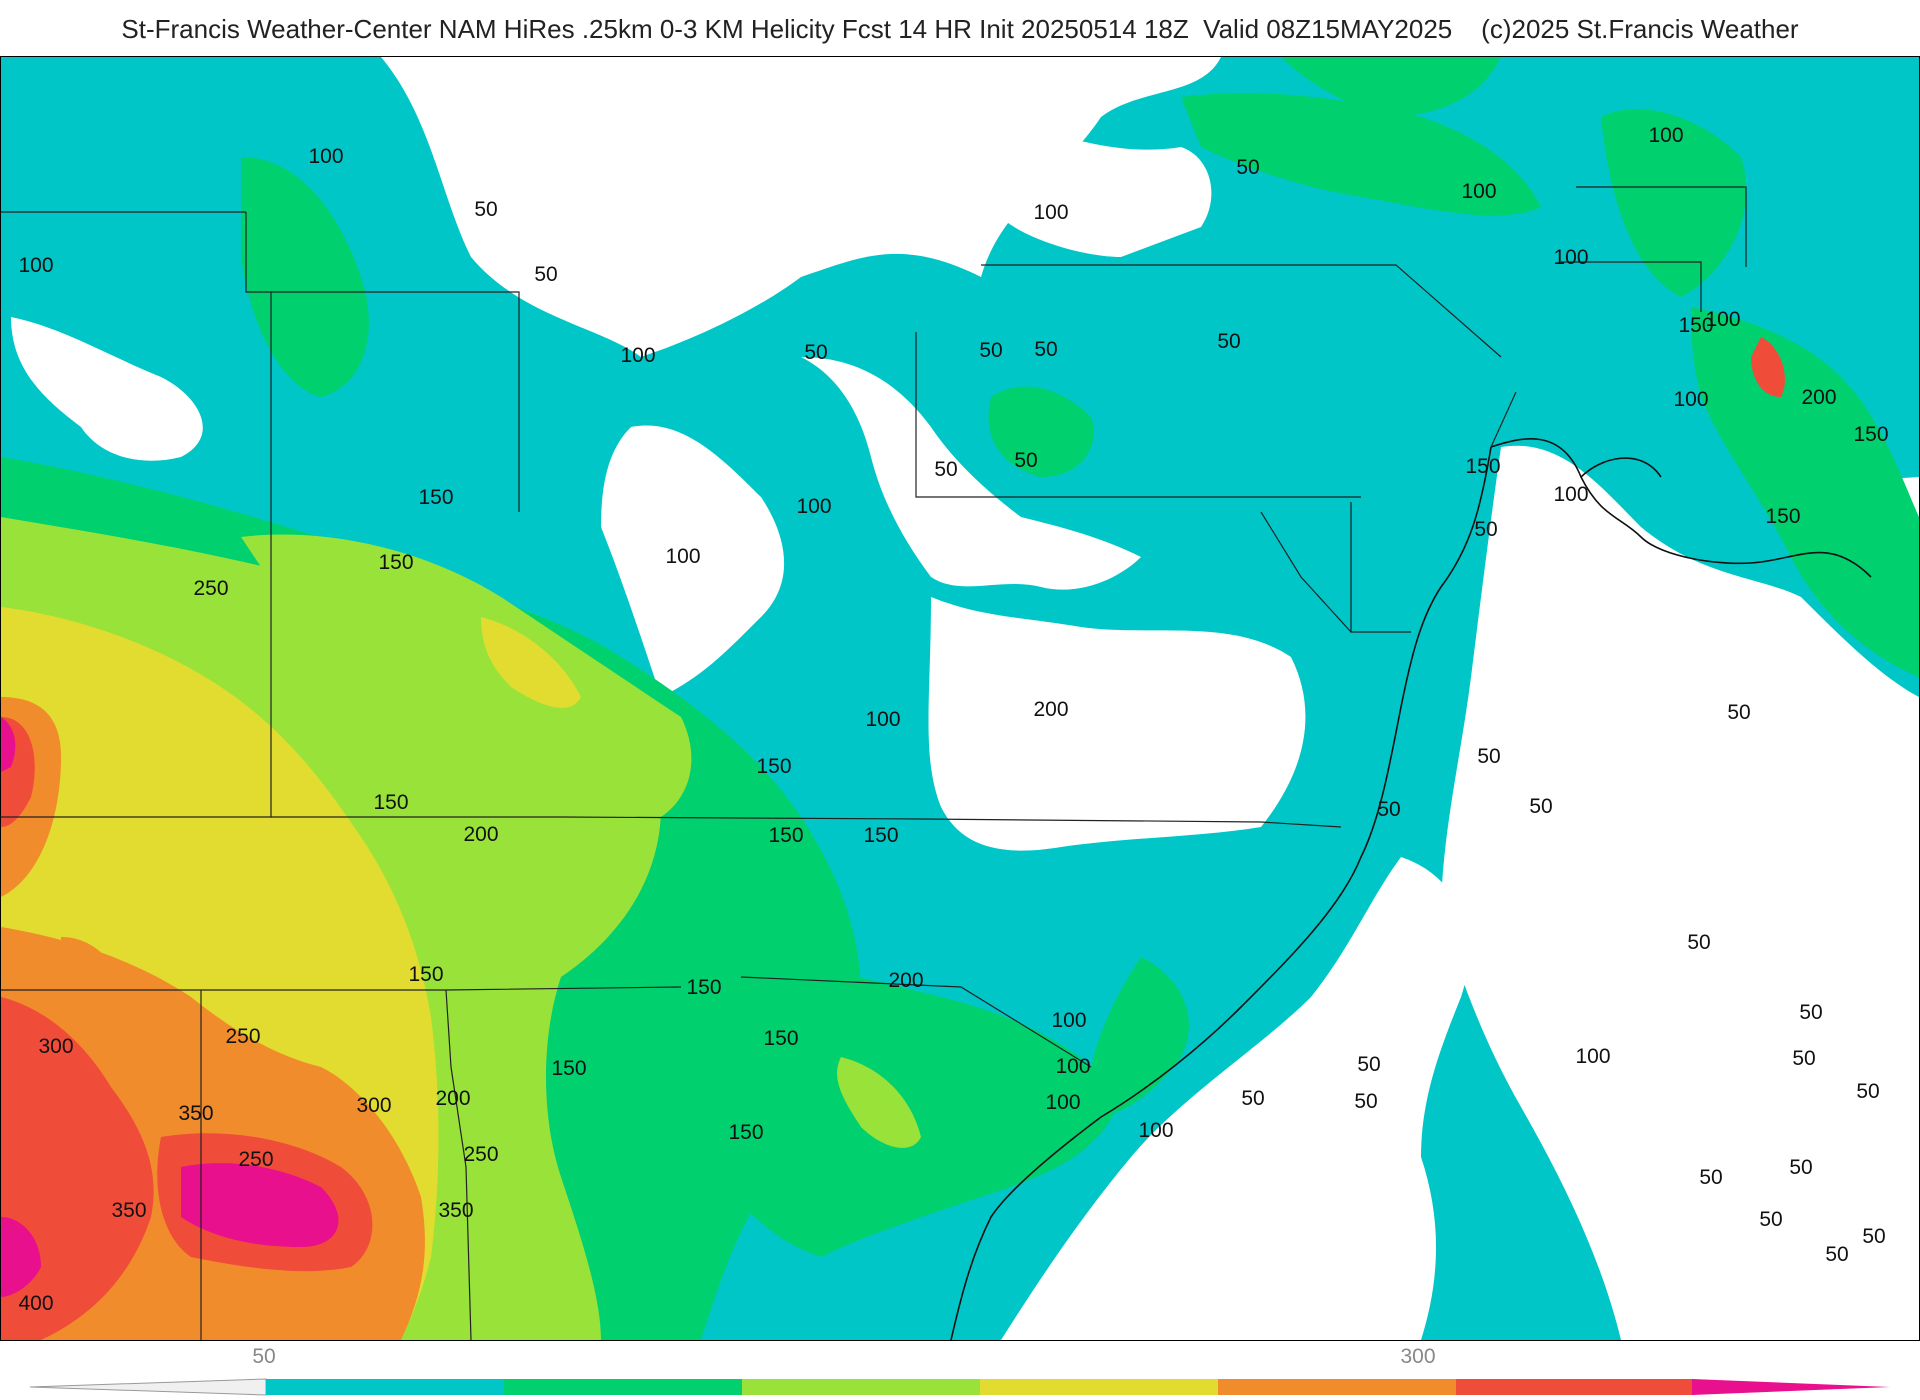  Describe the element at coordinates (35, 1303) in the screenshot. I see `contour-label: 400` at that location.